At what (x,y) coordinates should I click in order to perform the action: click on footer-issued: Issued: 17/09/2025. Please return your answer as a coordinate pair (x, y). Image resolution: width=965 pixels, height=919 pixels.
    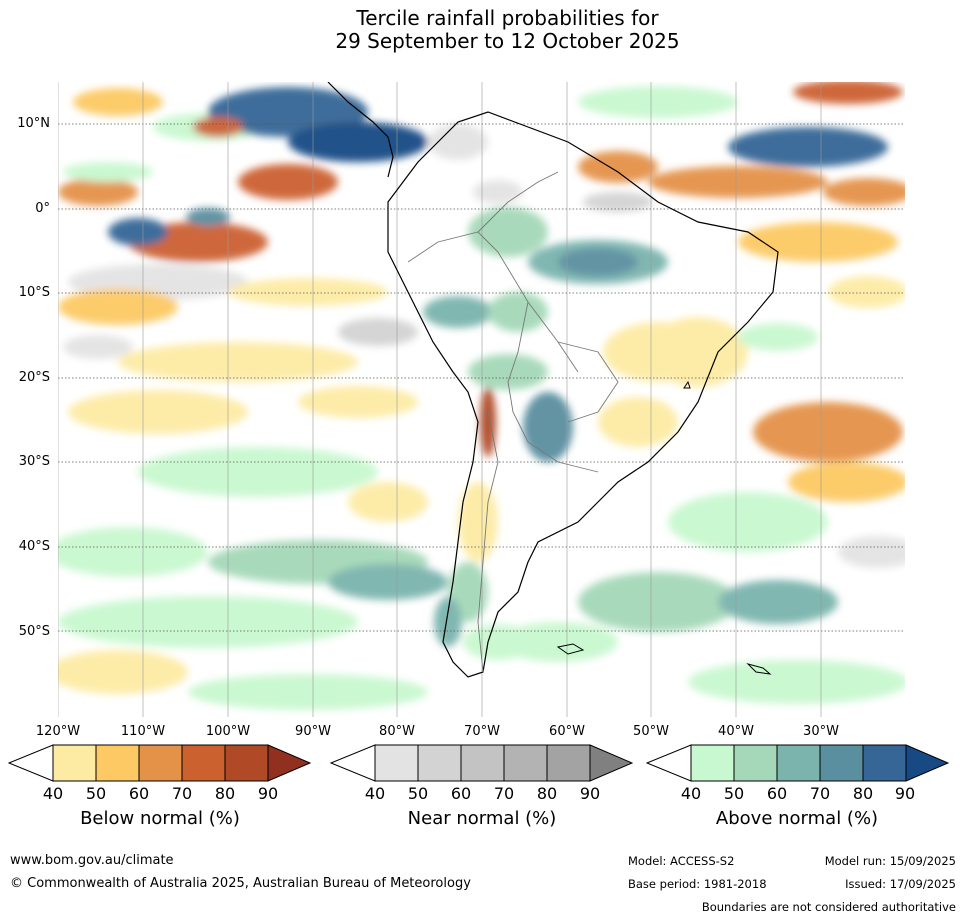
    Looking at the image, I should click on (900, 884).